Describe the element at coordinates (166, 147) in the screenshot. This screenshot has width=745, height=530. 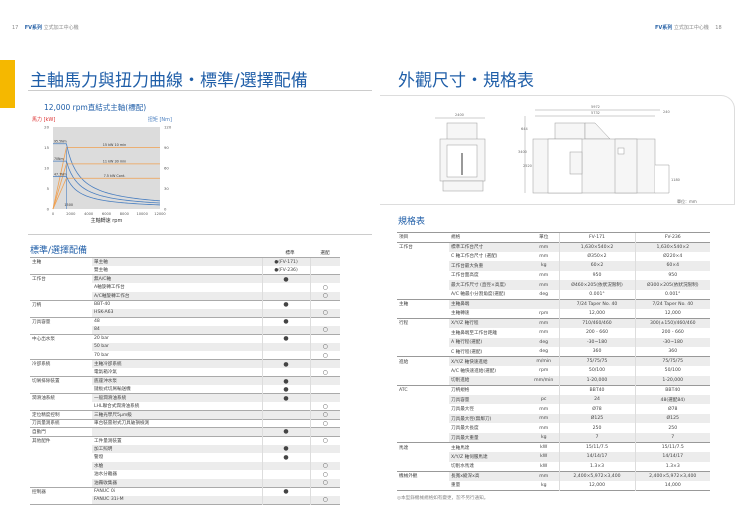
I see `y2-tick-label: 90` at that location.